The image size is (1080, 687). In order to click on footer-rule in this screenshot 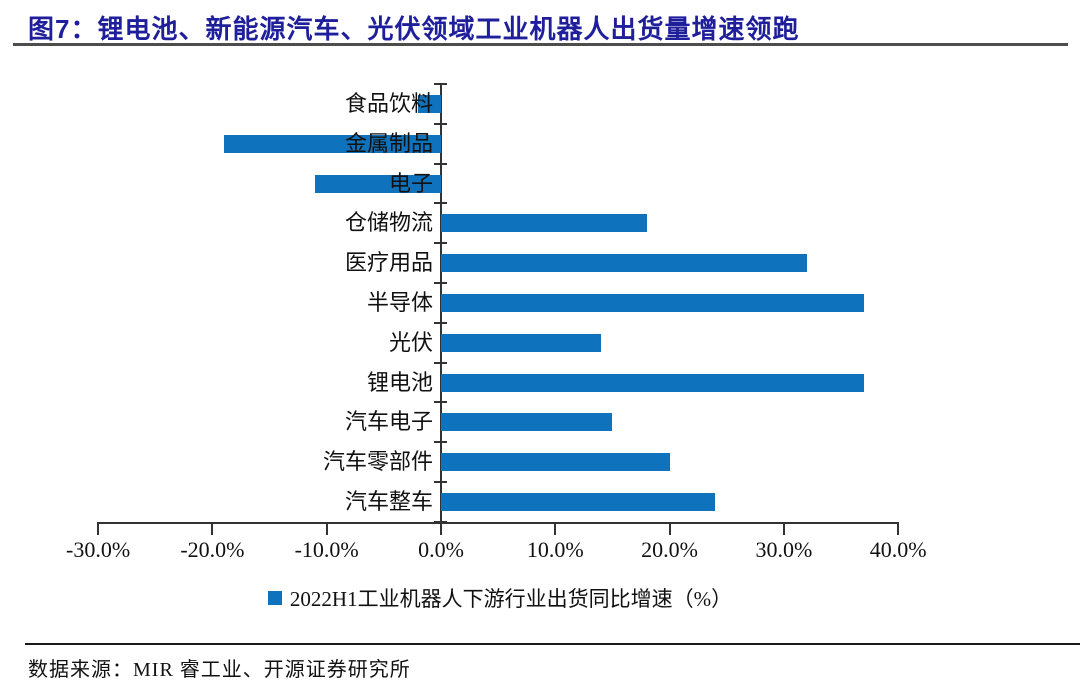, I will do `click(552, 644)`.